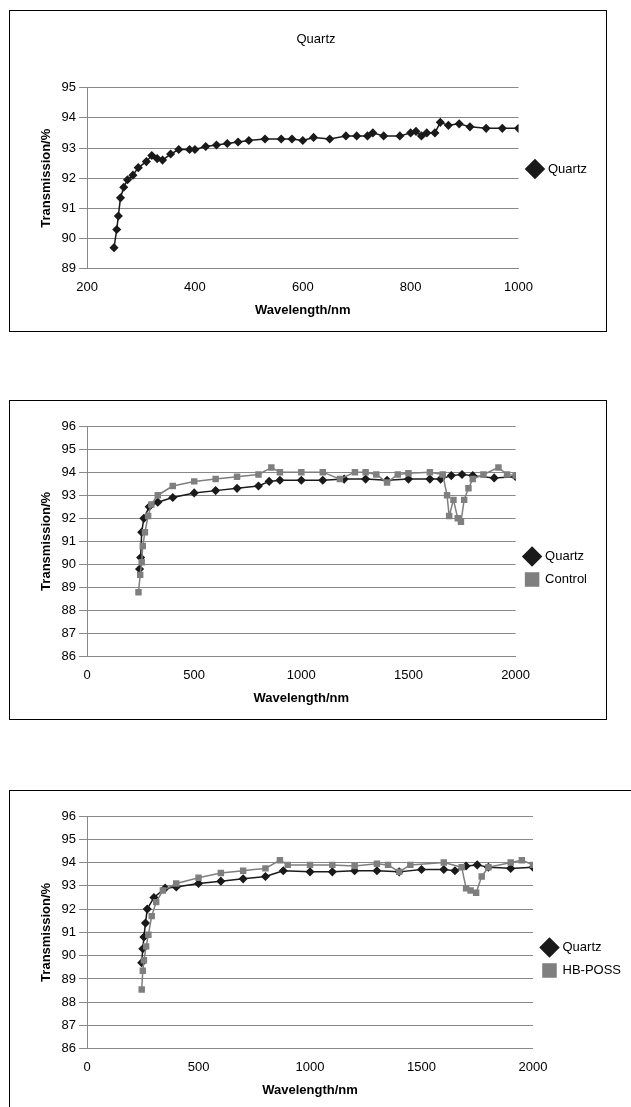 This screenshot has height=1107, width=631. I want to click on x-tick-label: 800, so click(410, 287).